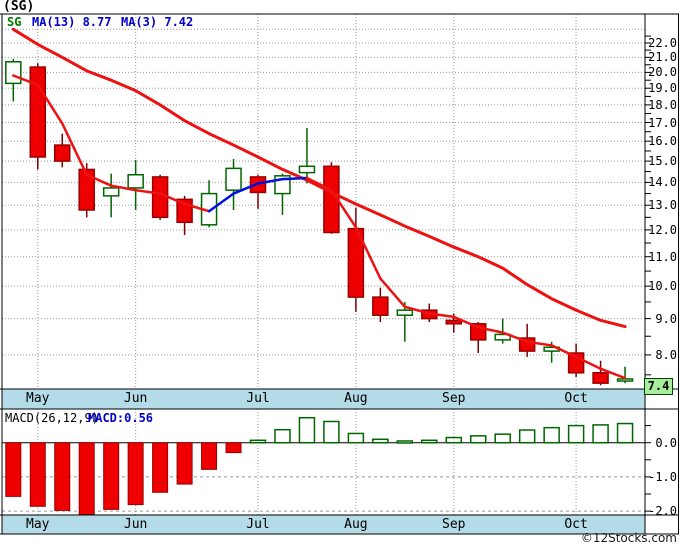 This screenshot has height=546, width=680. Describe the element at coordinates (662, 161) in the screenshot. I see `price-axis-label: 15.0` at that location.